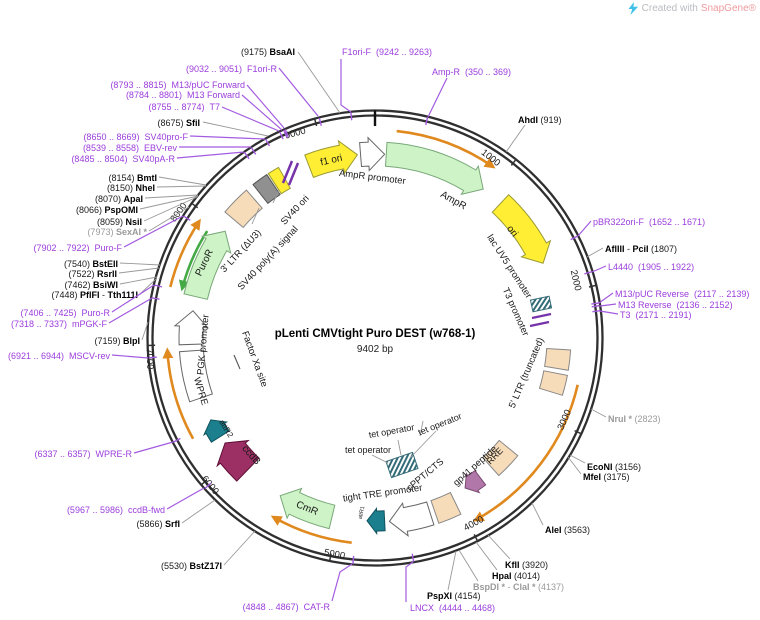 This screenshot has width=760, height=620. I want to click on feature-tight-tre-promoter, so click(411, 519).